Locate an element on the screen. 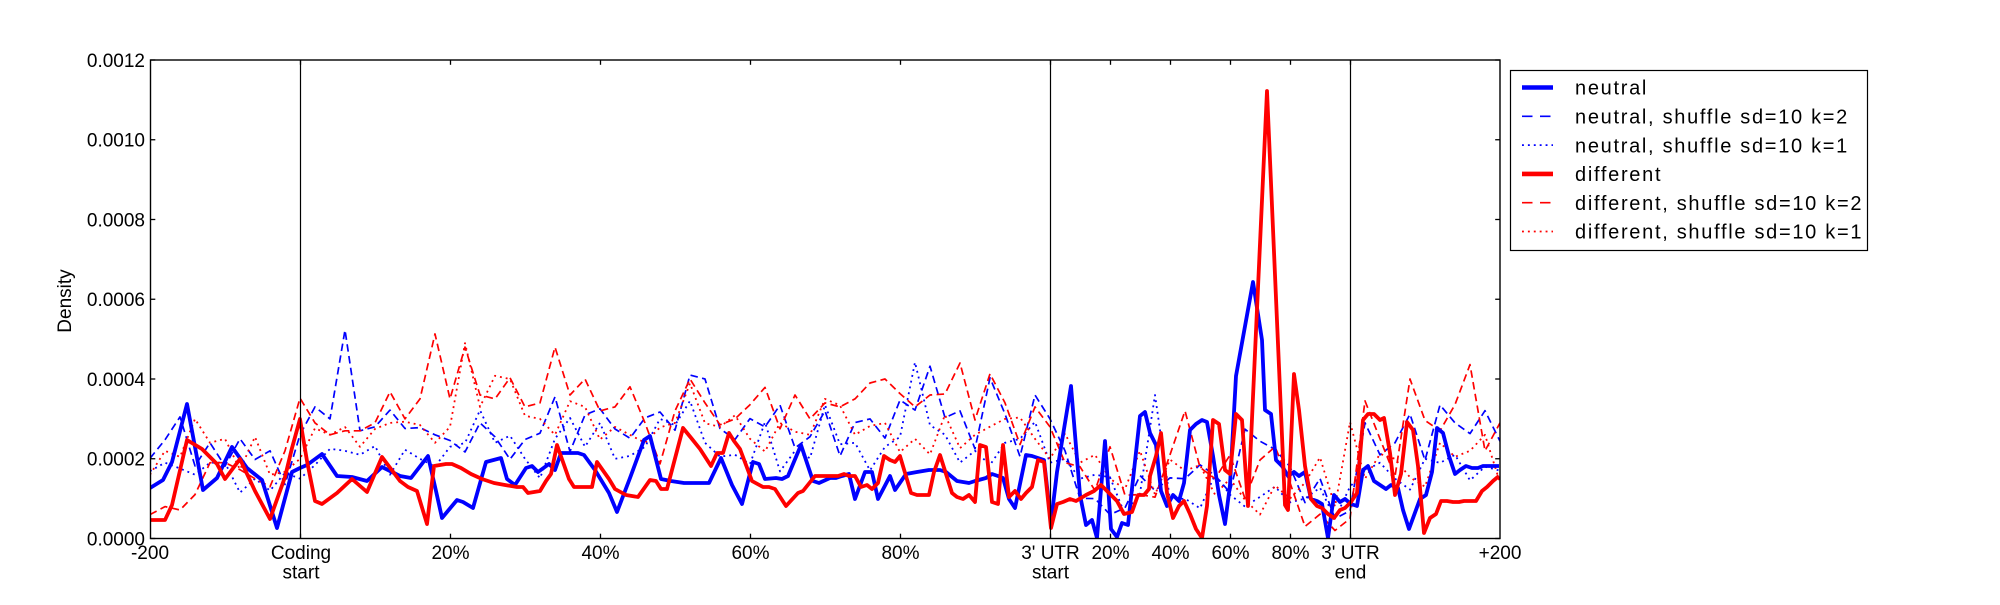 Image resolution: width=2000 pixels, height=605 pixels. svg-text: different is located at coordinates (1618, 175).